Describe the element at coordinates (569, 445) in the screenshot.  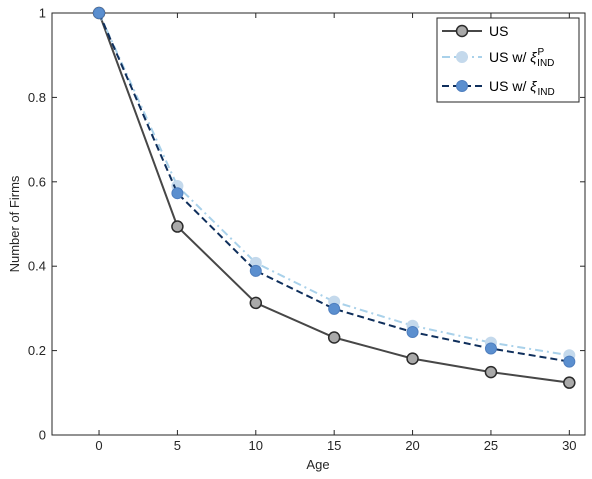
I see `x-tick-label: 30` at that location.